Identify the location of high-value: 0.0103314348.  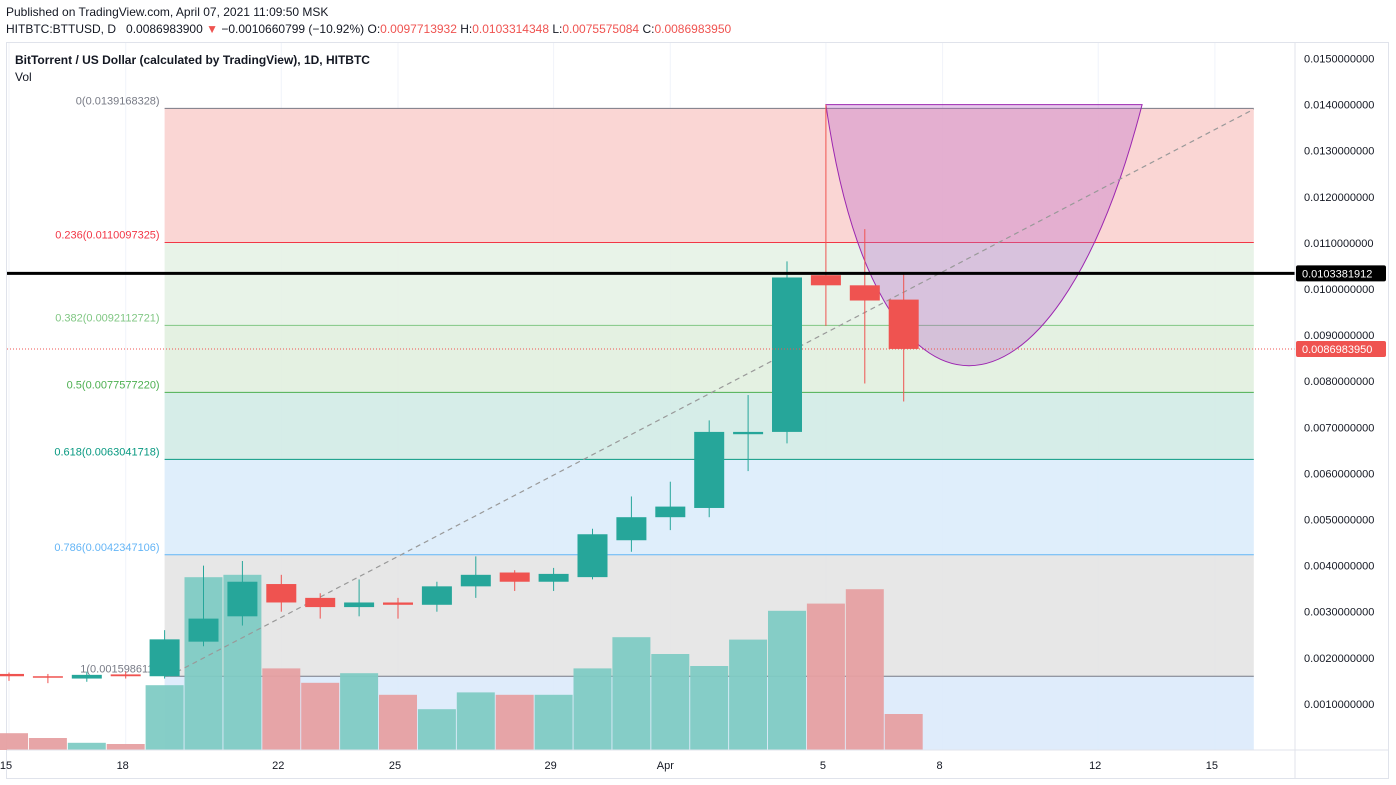
(510, 29).